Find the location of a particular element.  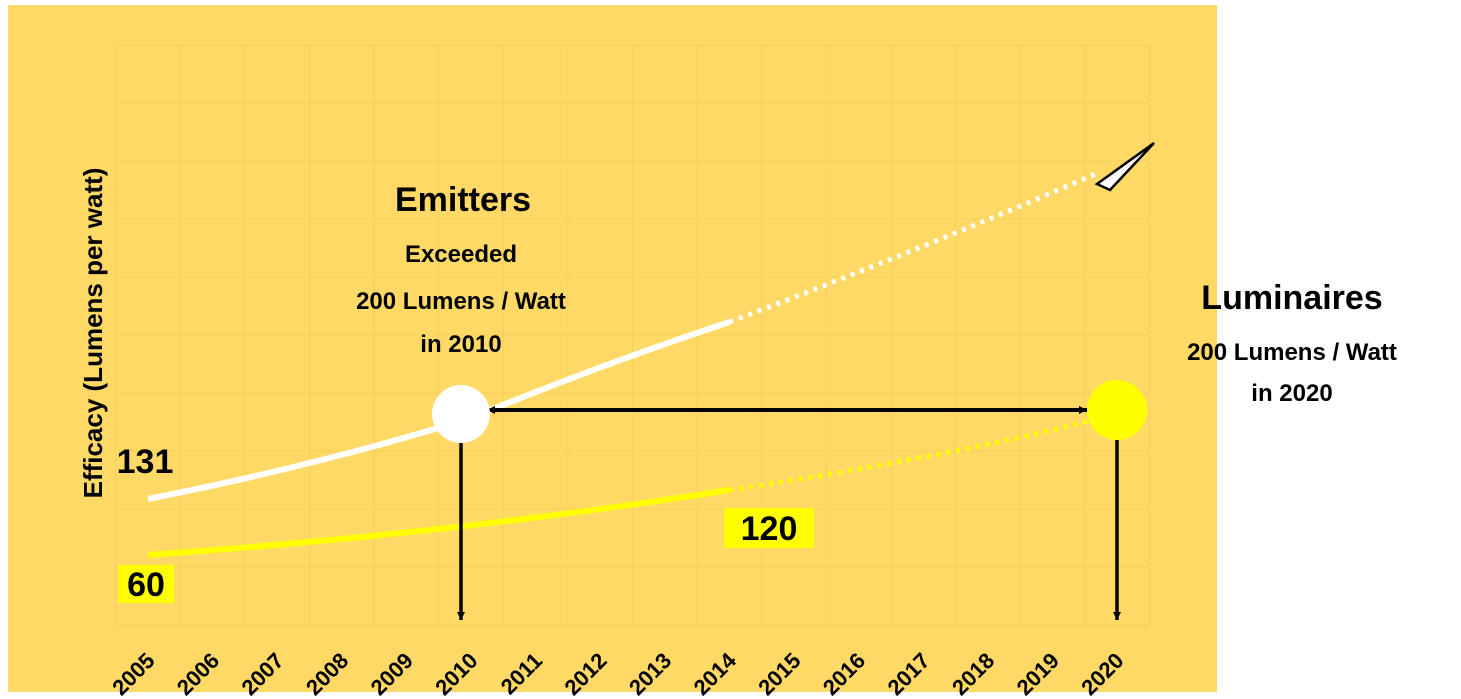

emitters-line-projected is located at coordinates (914, 247).